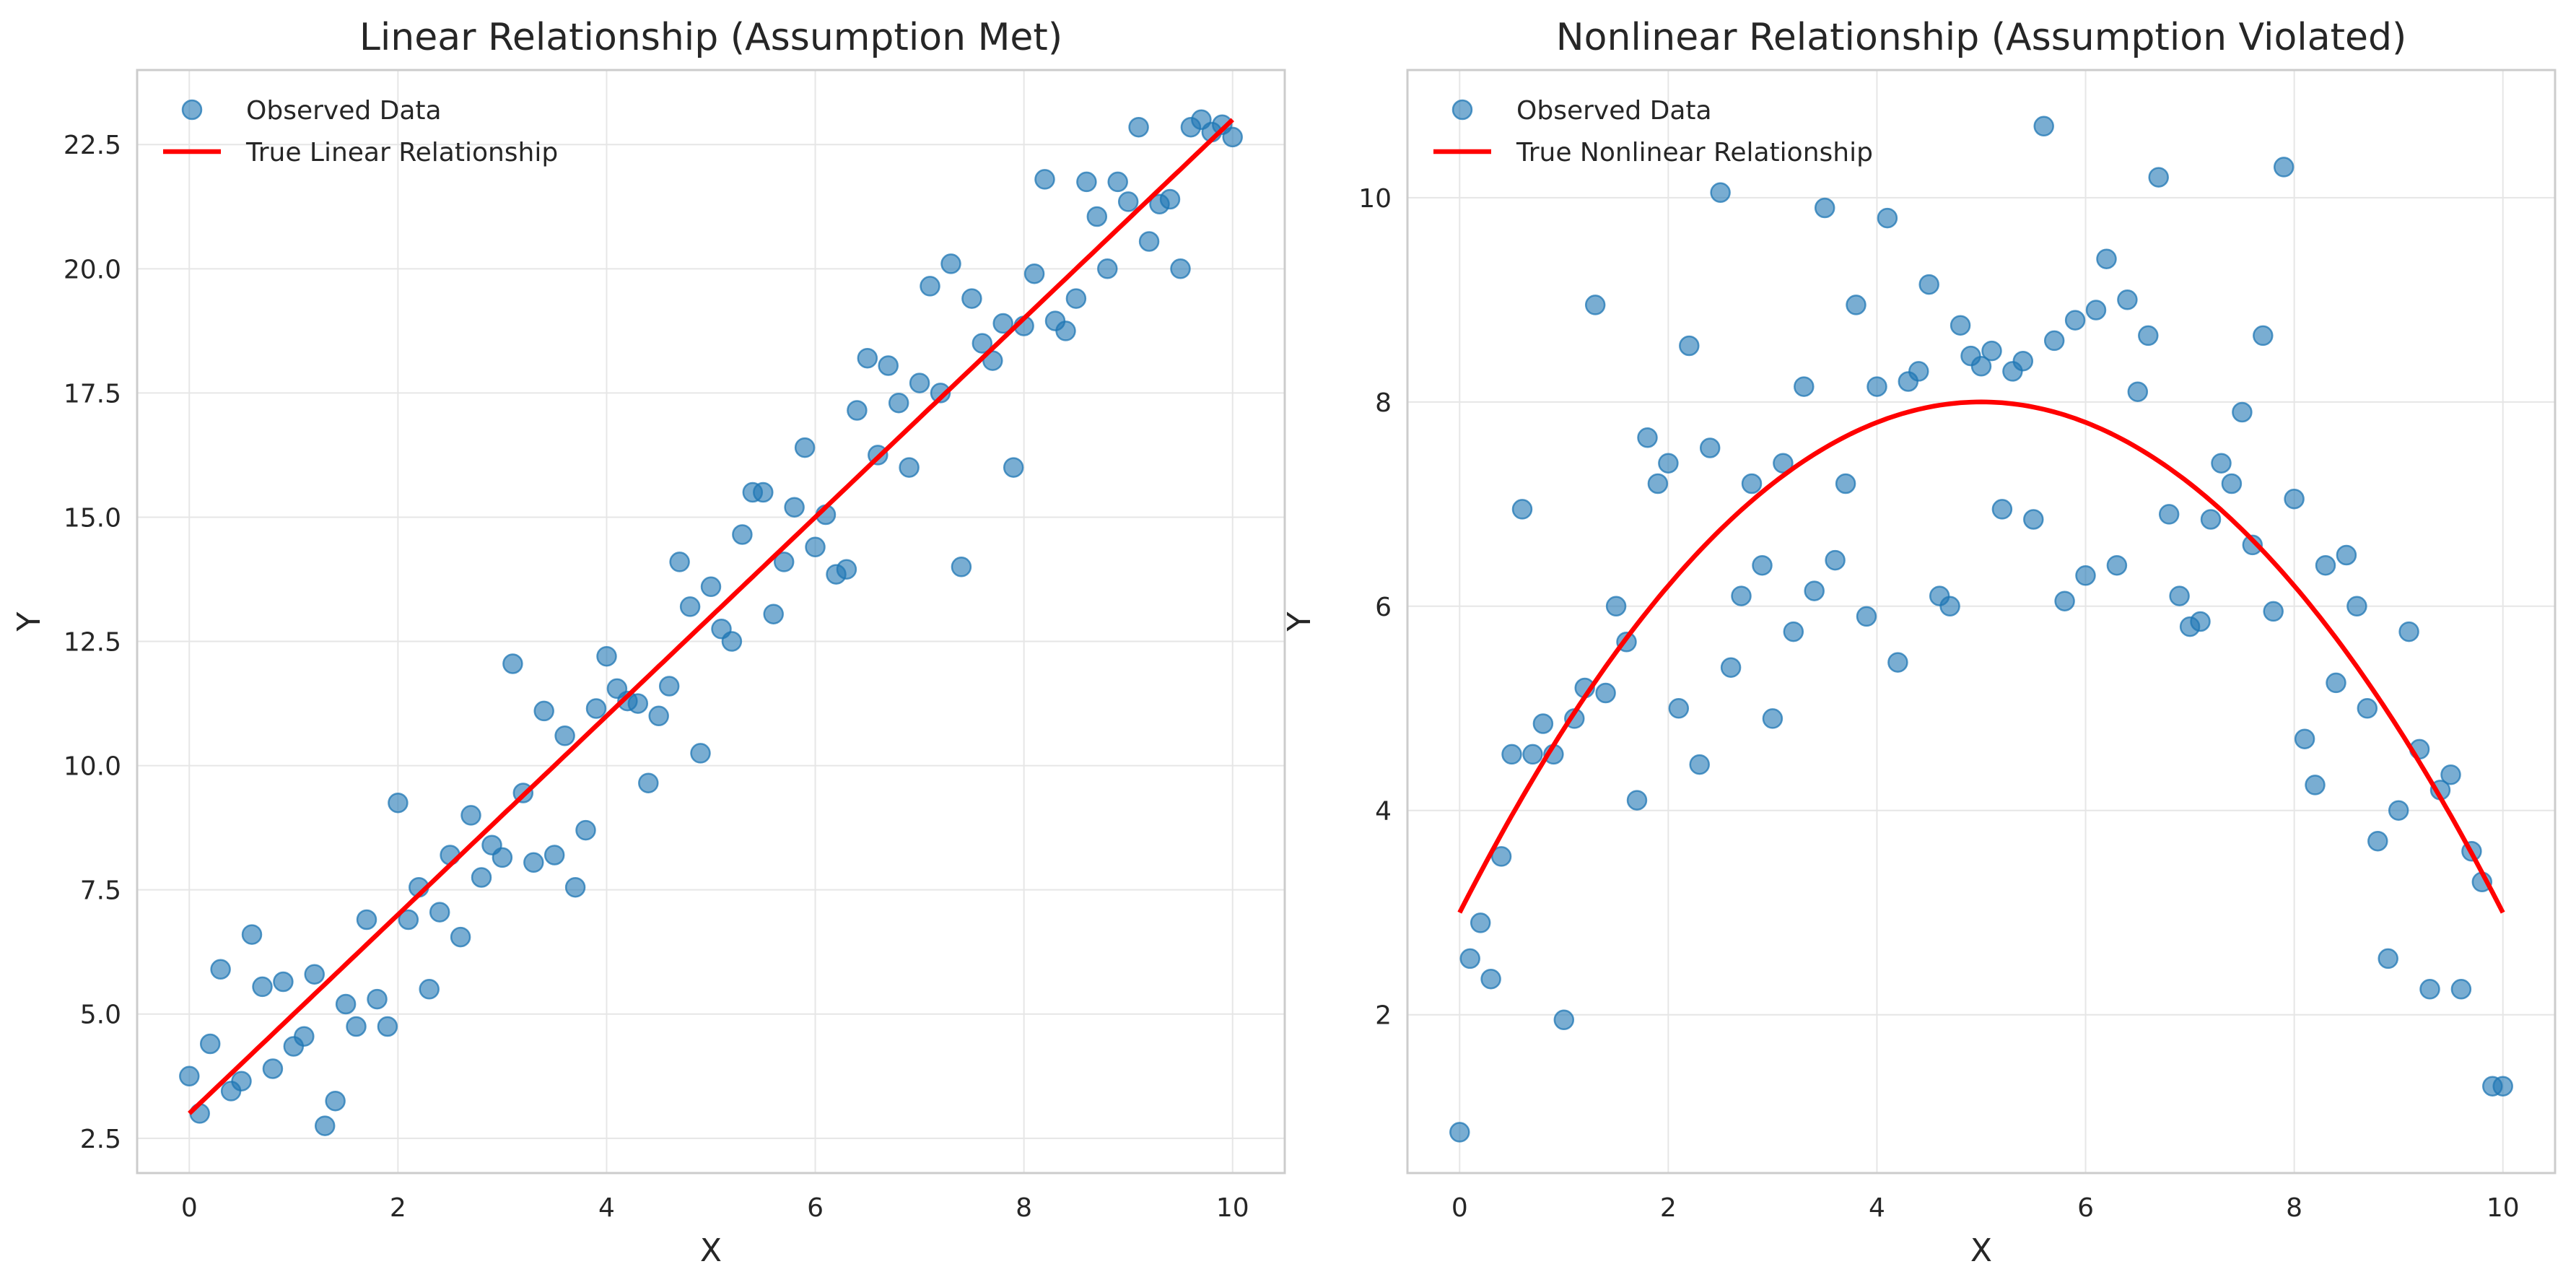  I want to click on legend-label-points: Observed Data, so click(1614, 111).